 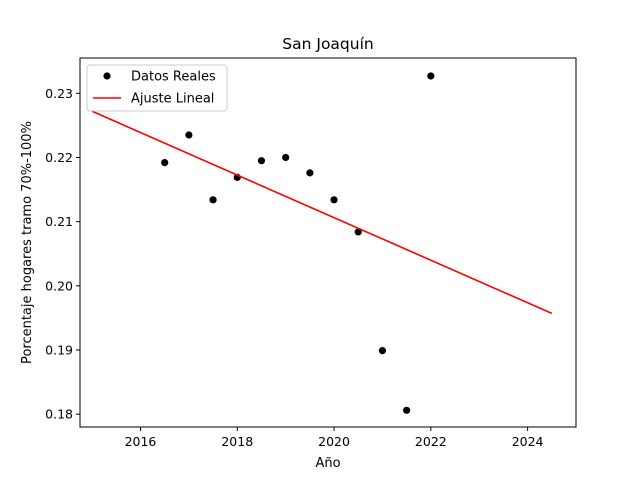 I want to click on x-tick-label: 2020, so click(x=334, y=441).